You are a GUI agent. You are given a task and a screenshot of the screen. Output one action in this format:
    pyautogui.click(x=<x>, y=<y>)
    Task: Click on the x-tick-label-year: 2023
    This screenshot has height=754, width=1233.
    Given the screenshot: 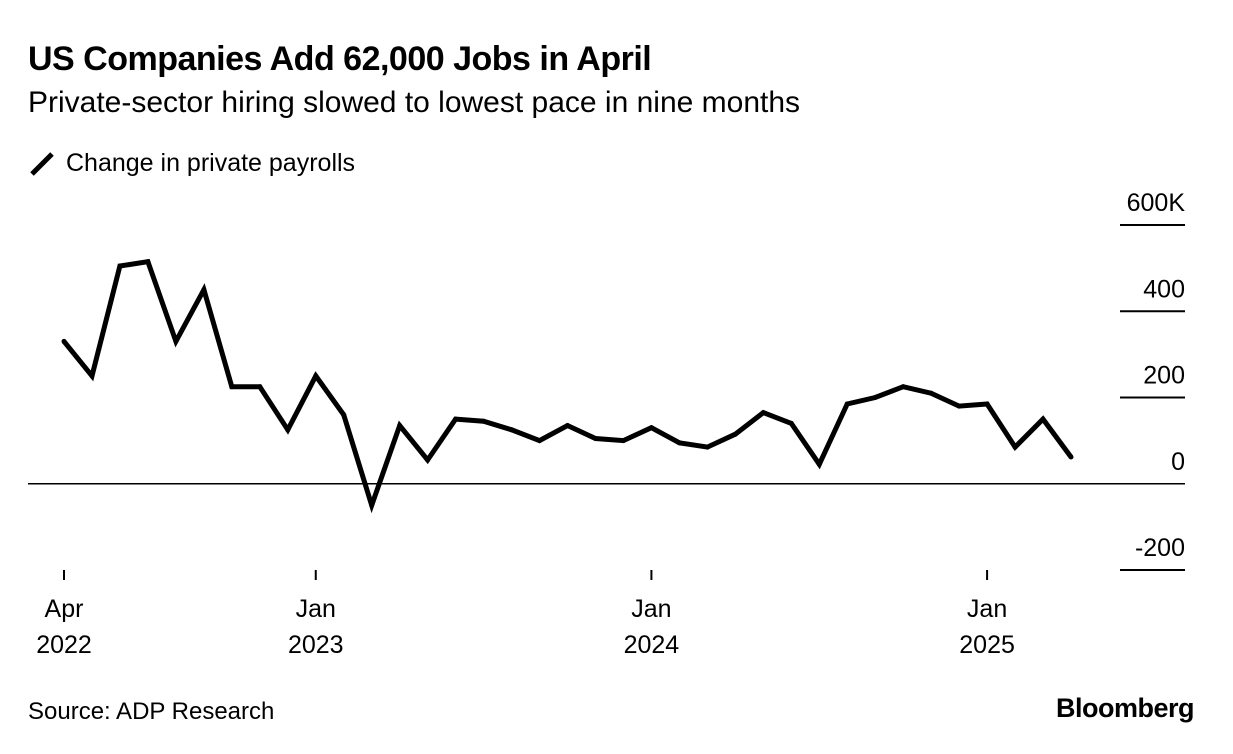 What is the action you would take?
    pyautogui.click(x=316, y=645)
    